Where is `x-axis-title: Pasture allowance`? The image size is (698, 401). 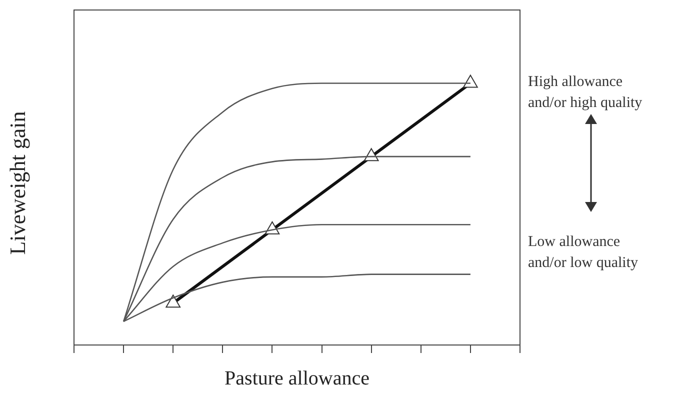
x-axis-title: Pasture allowance is located at coordinates (297, 378).